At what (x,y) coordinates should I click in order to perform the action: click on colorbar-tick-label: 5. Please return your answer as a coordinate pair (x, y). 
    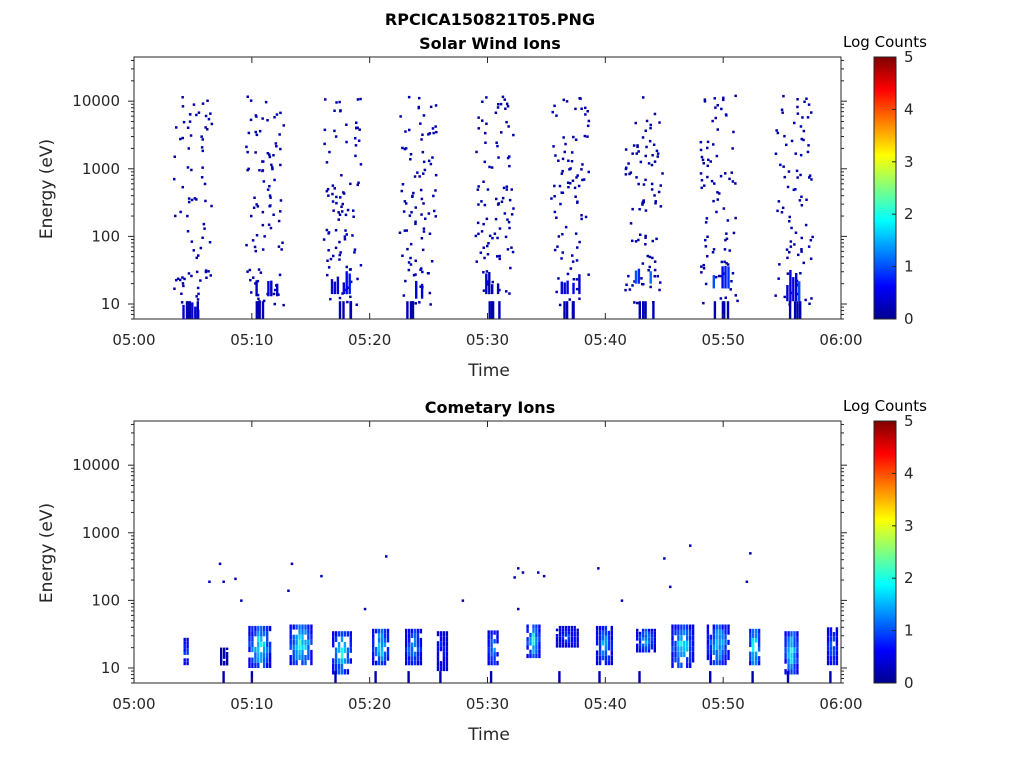
    Looking at the image, I should click on (909, 57).